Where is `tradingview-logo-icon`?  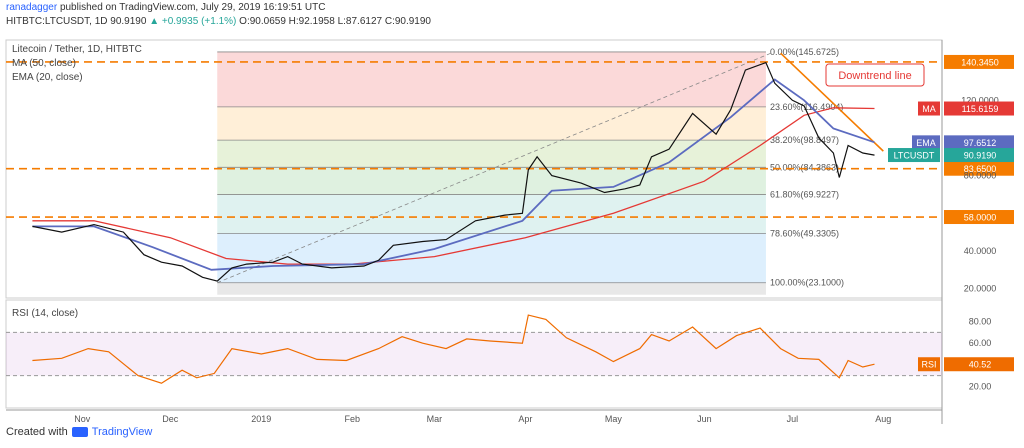 tradingview-logo-icon is located at coordinates (79, 432).